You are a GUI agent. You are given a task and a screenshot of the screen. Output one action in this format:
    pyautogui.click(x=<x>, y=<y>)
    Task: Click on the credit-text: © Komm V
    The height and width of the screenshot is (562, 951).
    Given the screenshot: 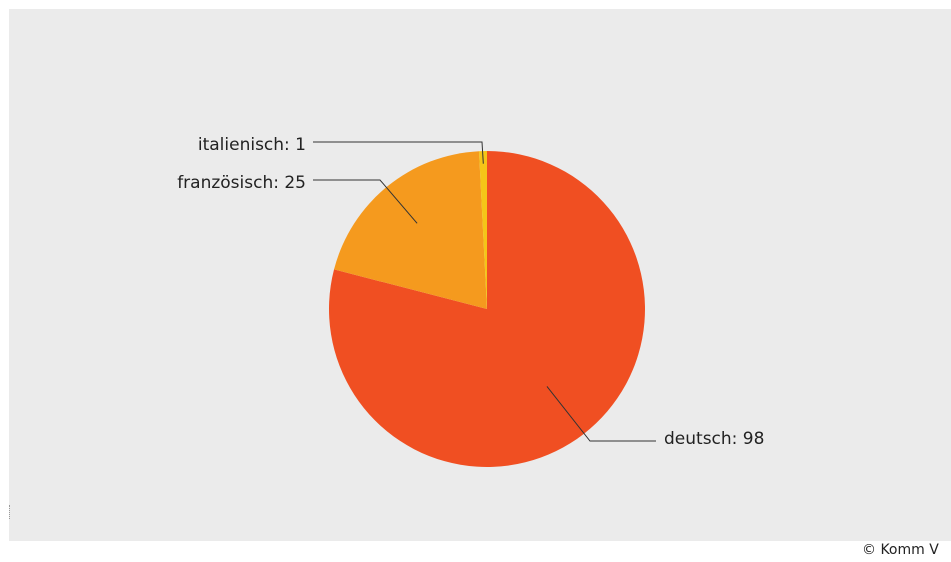 What is the action you would take?
    pyautogui.click(x=900, y=550)
    